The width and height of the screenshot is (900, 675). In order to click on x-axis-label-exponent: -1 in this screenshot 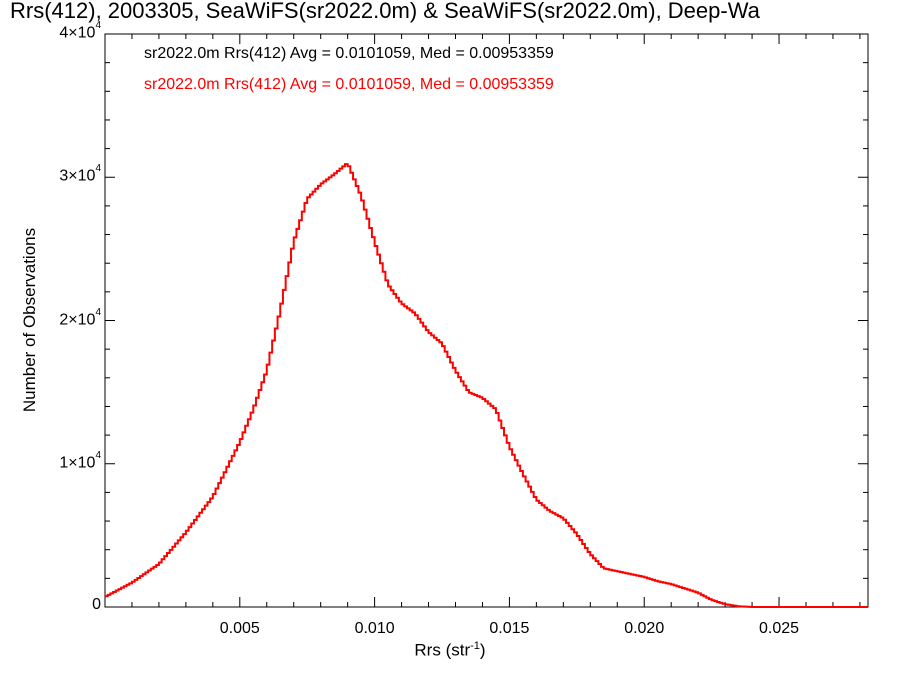, I will do `click(475, 646)`.